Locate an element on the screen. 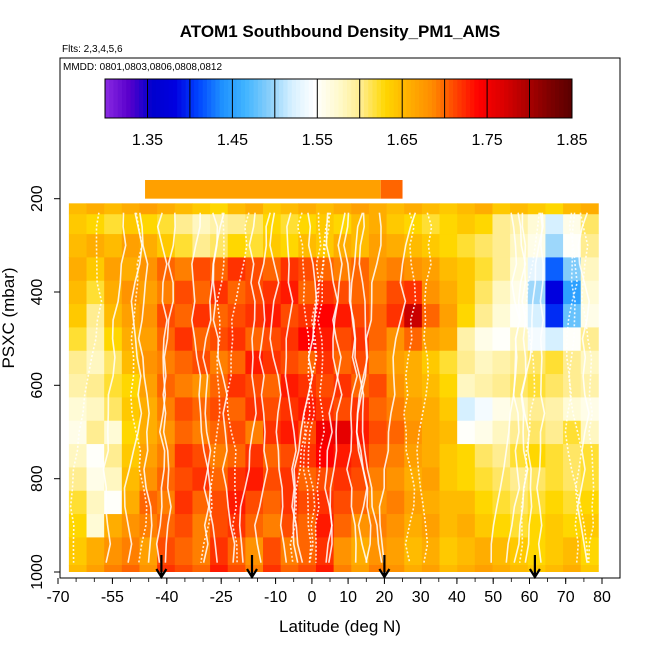 This screenshot has width=650, height=650. y-tick-label: 600 is located at coordinates (37, 385).